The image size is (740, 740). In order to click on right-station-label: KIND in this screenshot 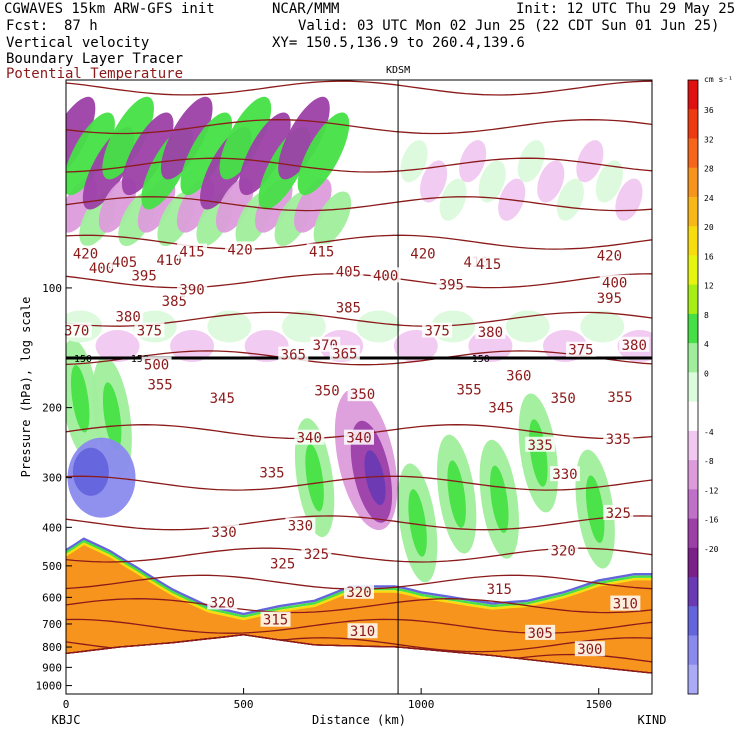, I will do `click(652, 720)`.